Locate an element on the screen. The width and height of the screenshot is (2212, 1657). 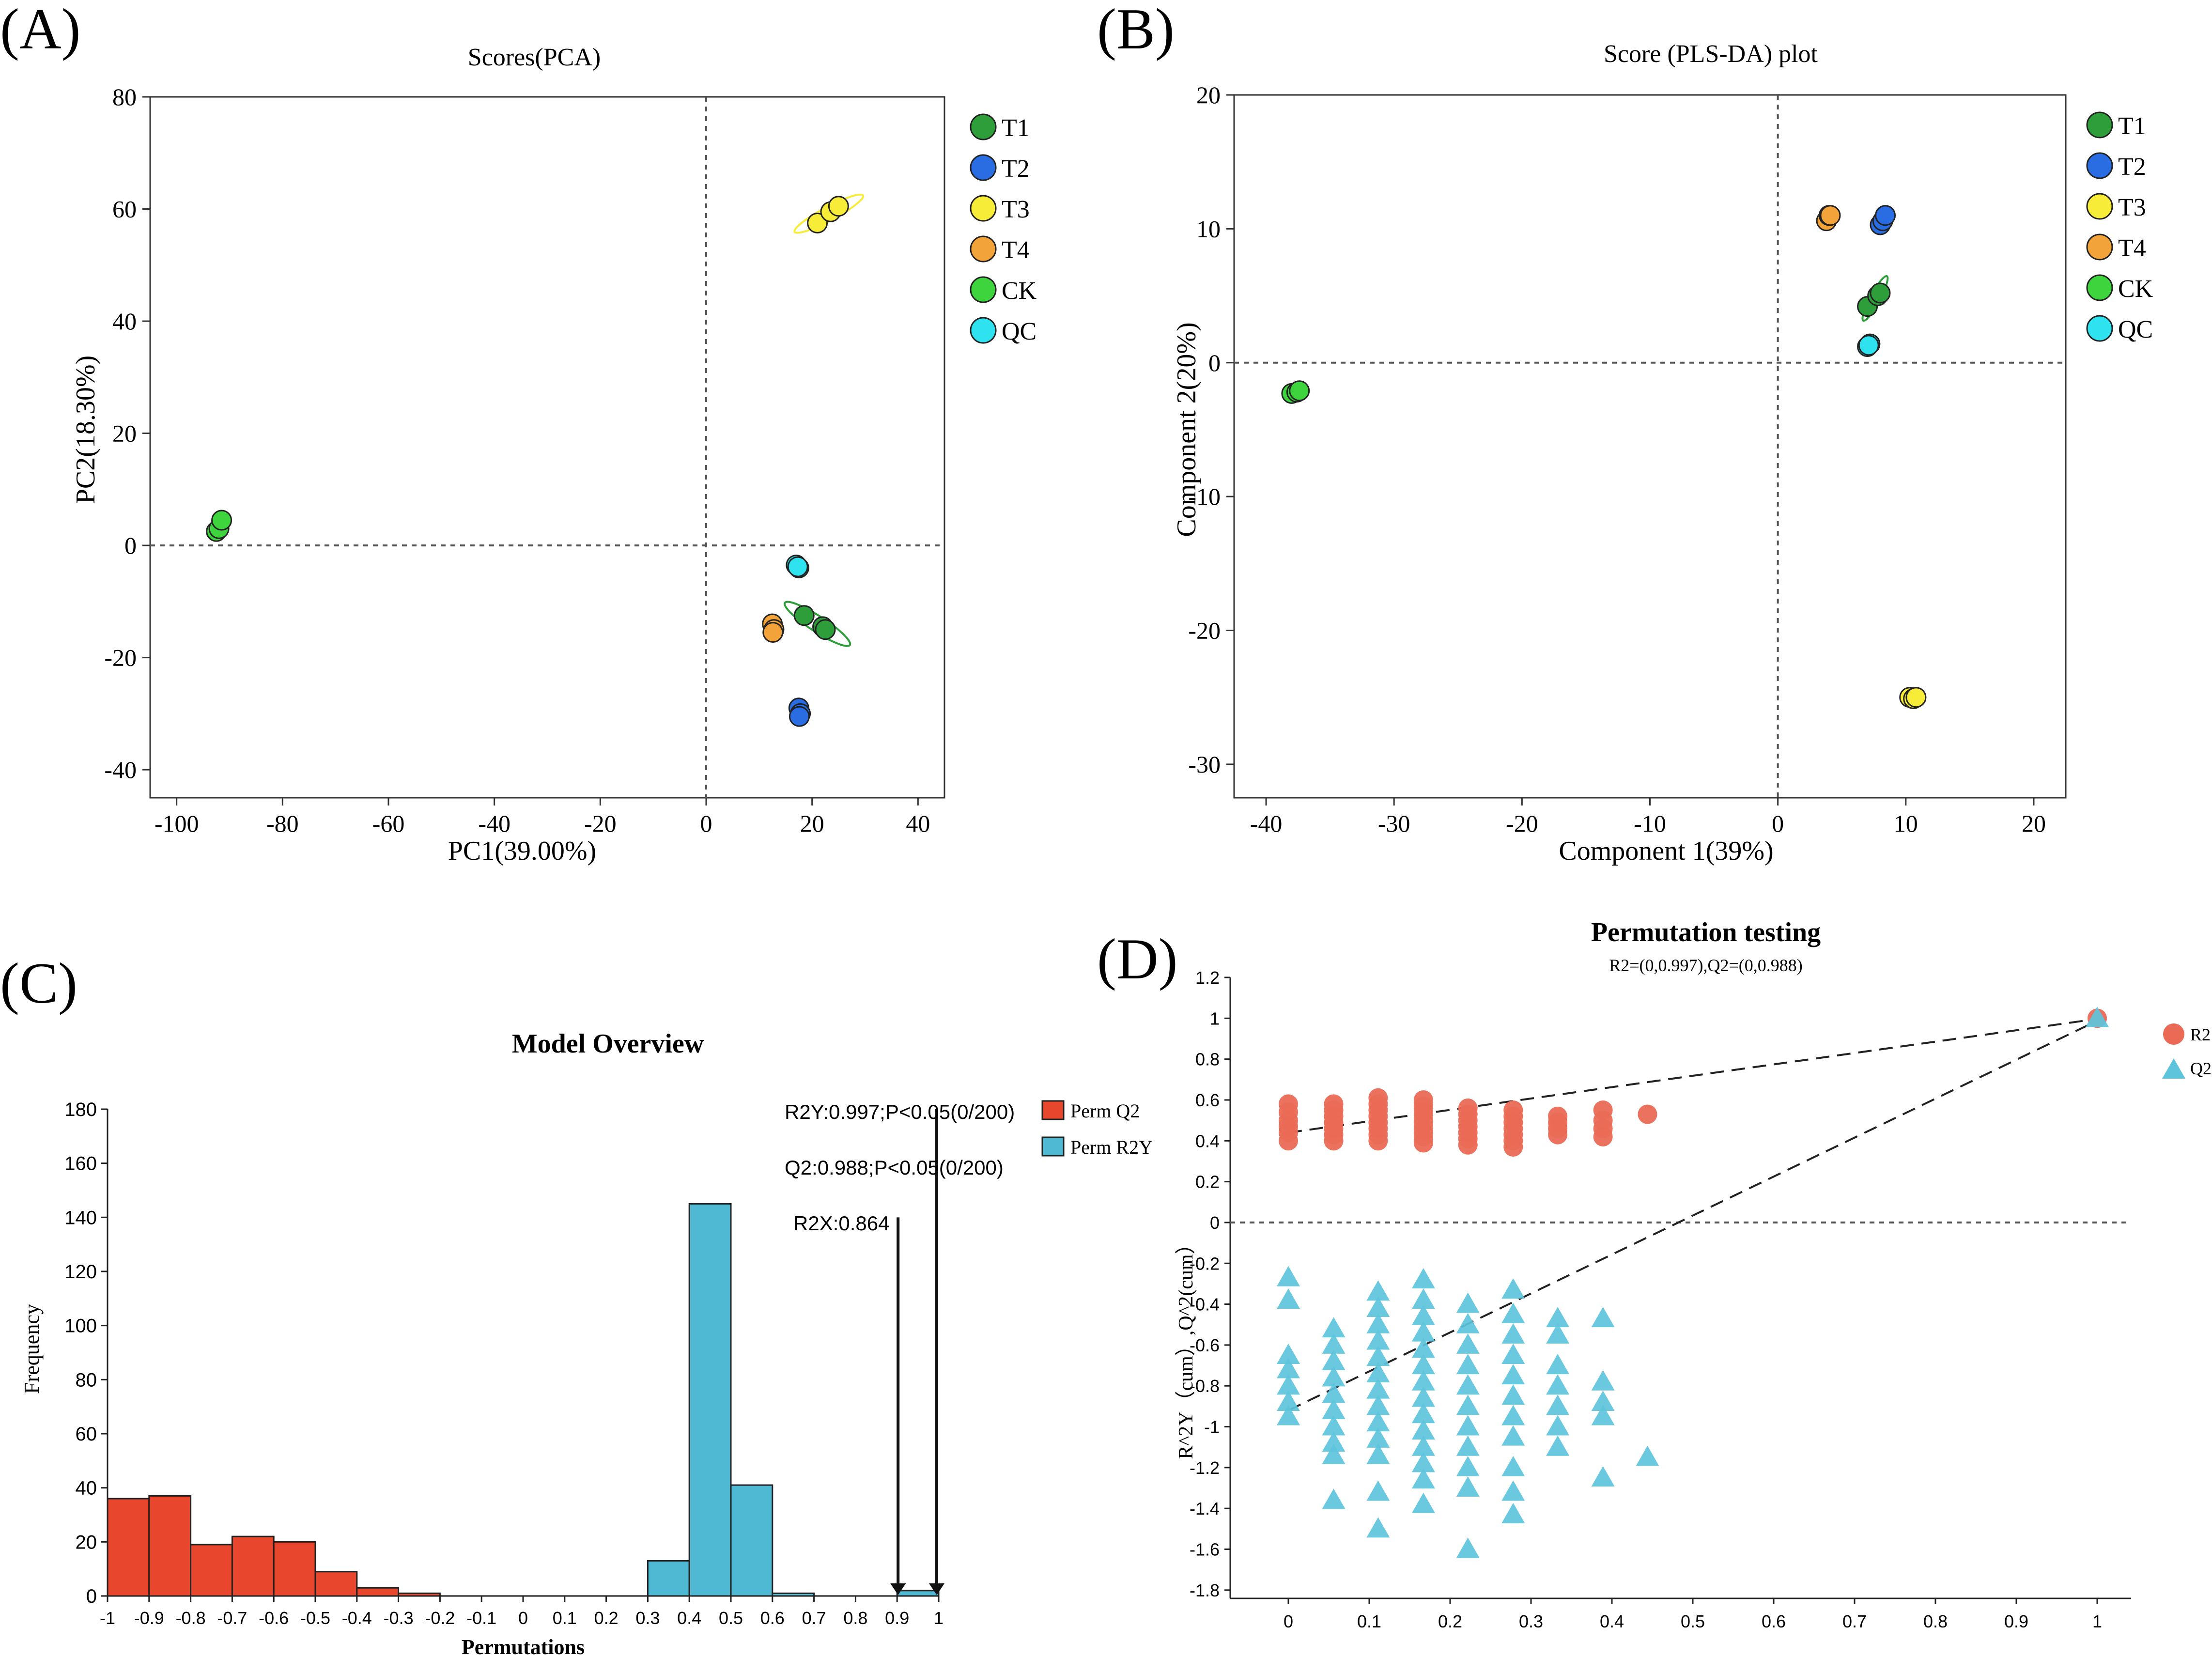
x-tick-label: -20 is located at coordinates (600, 823).